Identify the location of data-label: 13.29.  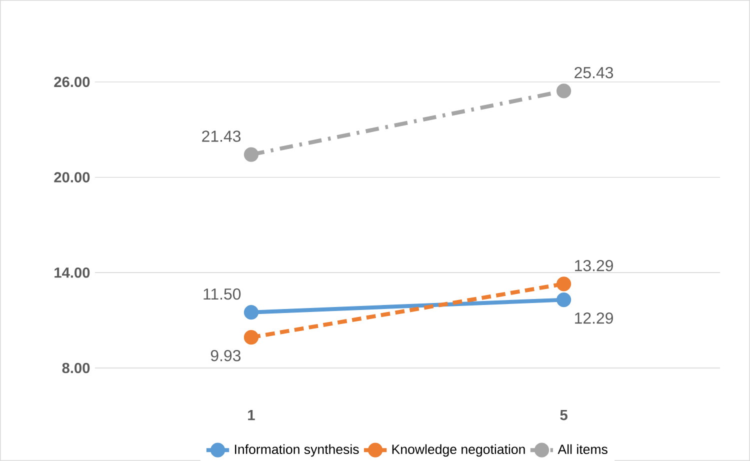
(594, 266).